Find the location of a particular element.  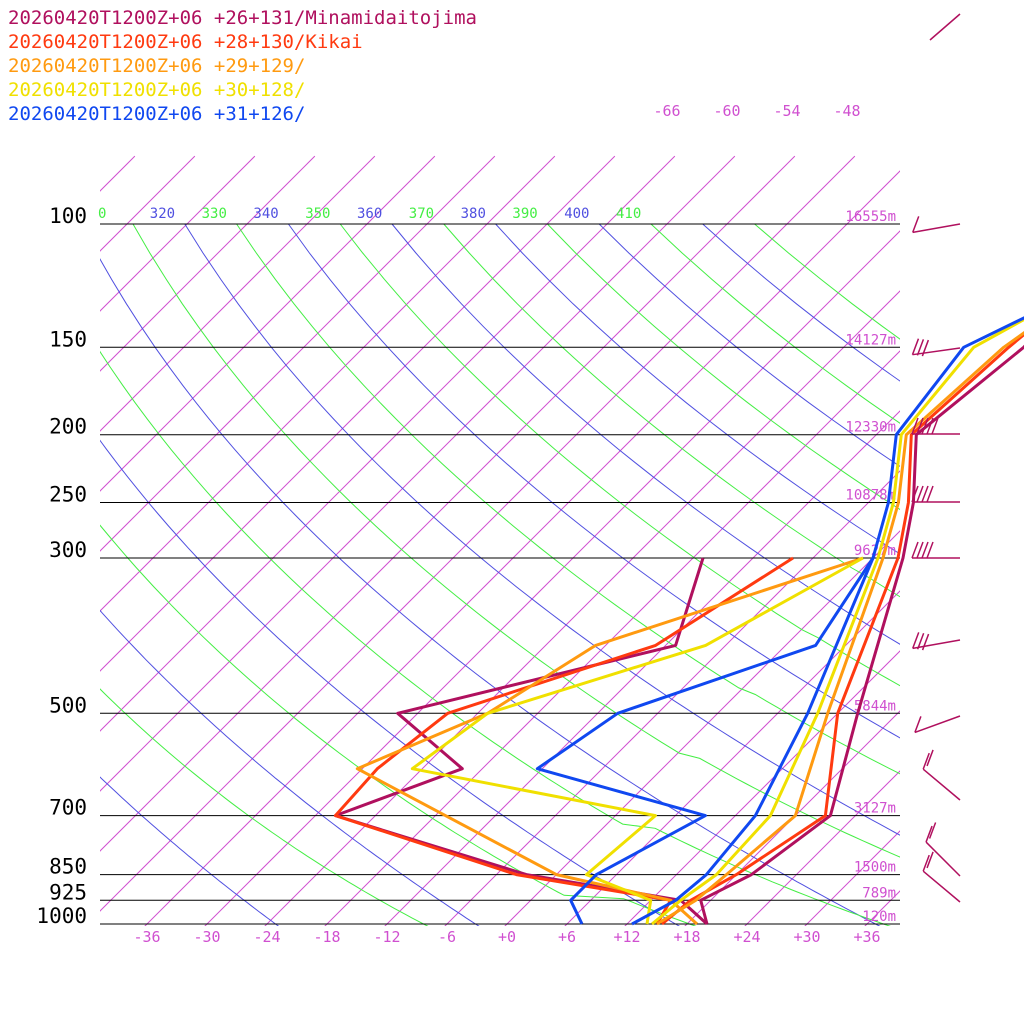

temperature-tick-label: +36 is located at coordinates (866, 937).